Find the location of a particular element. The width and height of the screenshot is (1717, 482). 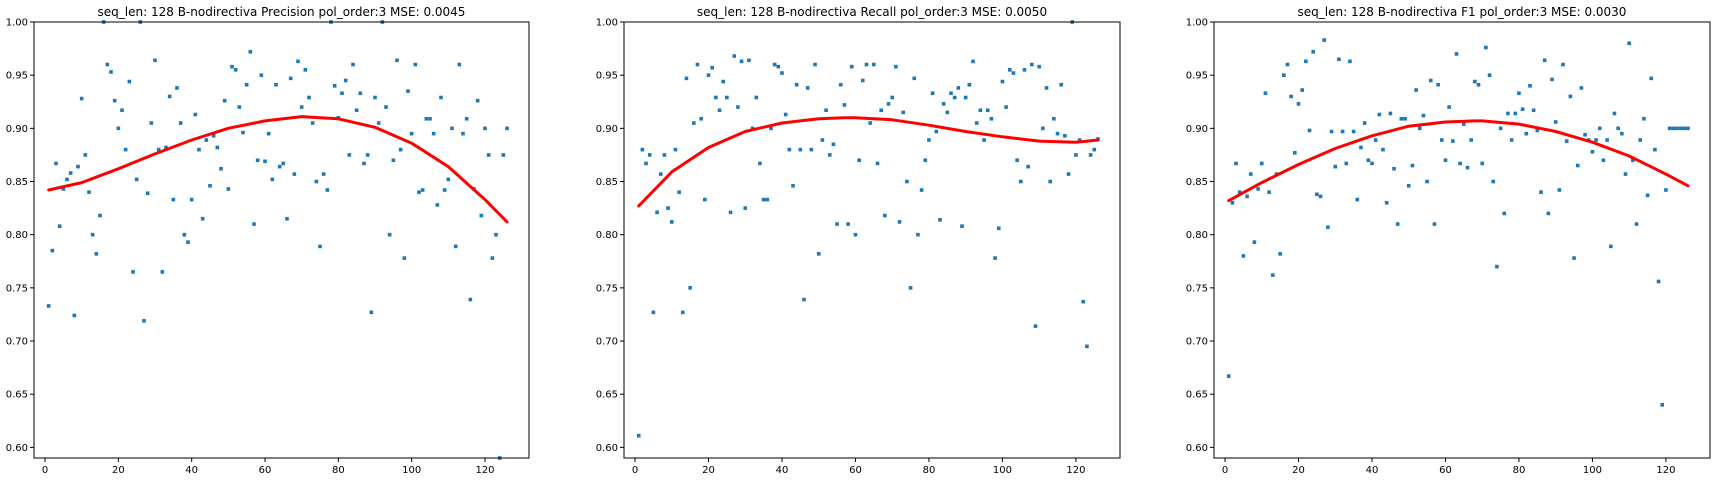

y-tick-label: 0.80 is located at coordinates (17, 235).